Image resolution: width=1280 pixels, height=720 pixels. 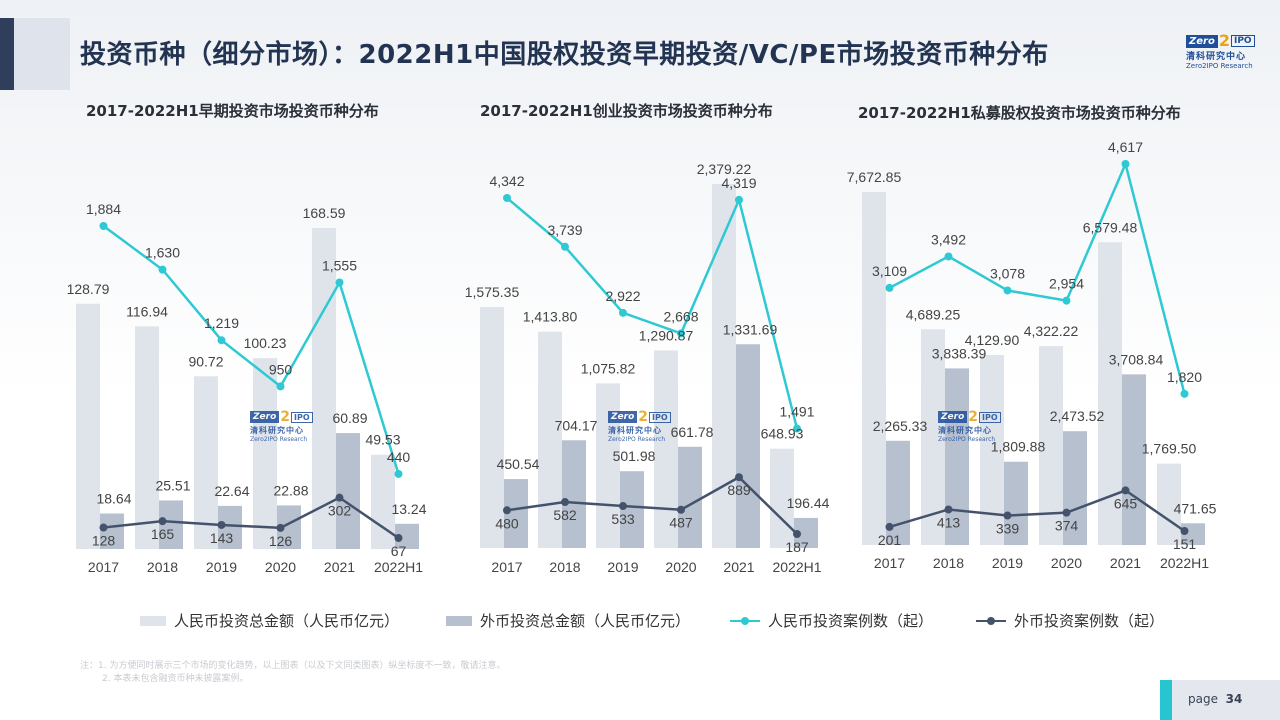 What do you see at coordinates (565, 515) in the screenshot?
I see `label-fx-cases: 582` at bounding box center [565, 515].